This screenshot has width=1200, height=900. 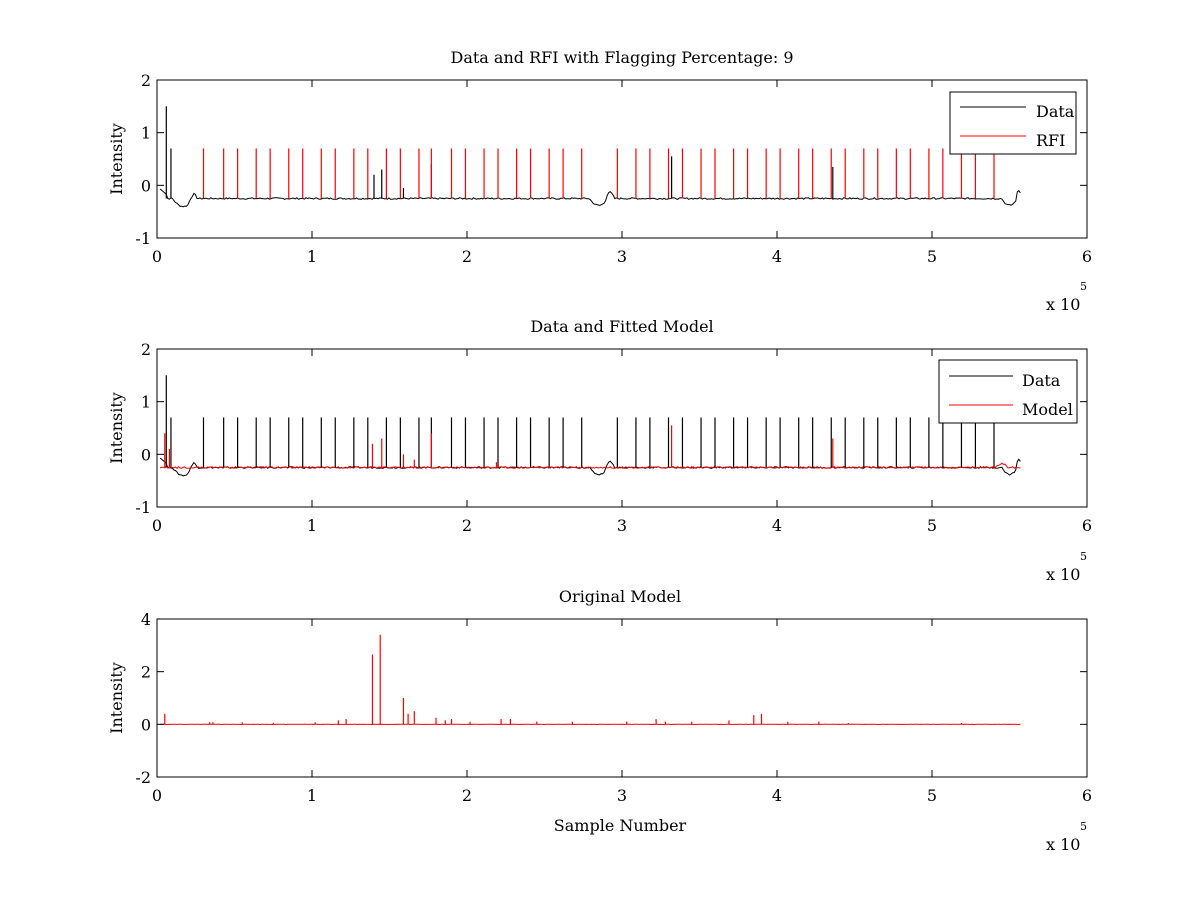 I want to click on panel-1-ylabel: Intensity, so click(x=116, y=159).